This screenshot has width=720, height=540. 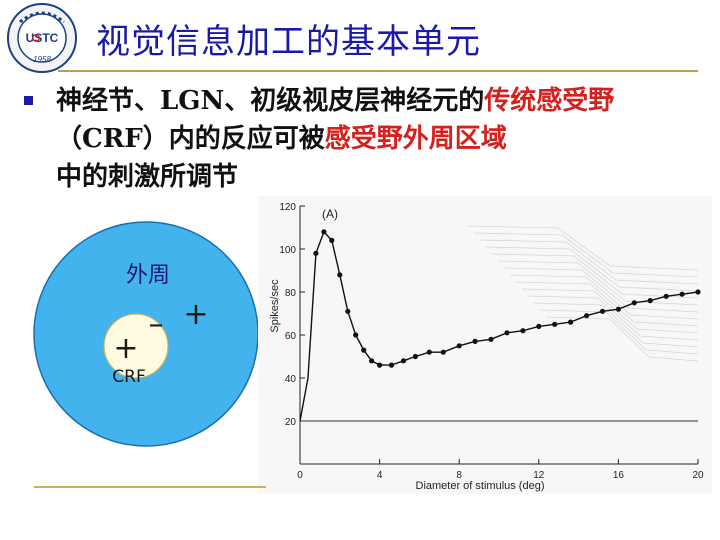 I want to click on x-tick-label: 20, so click(x=698, y=475).